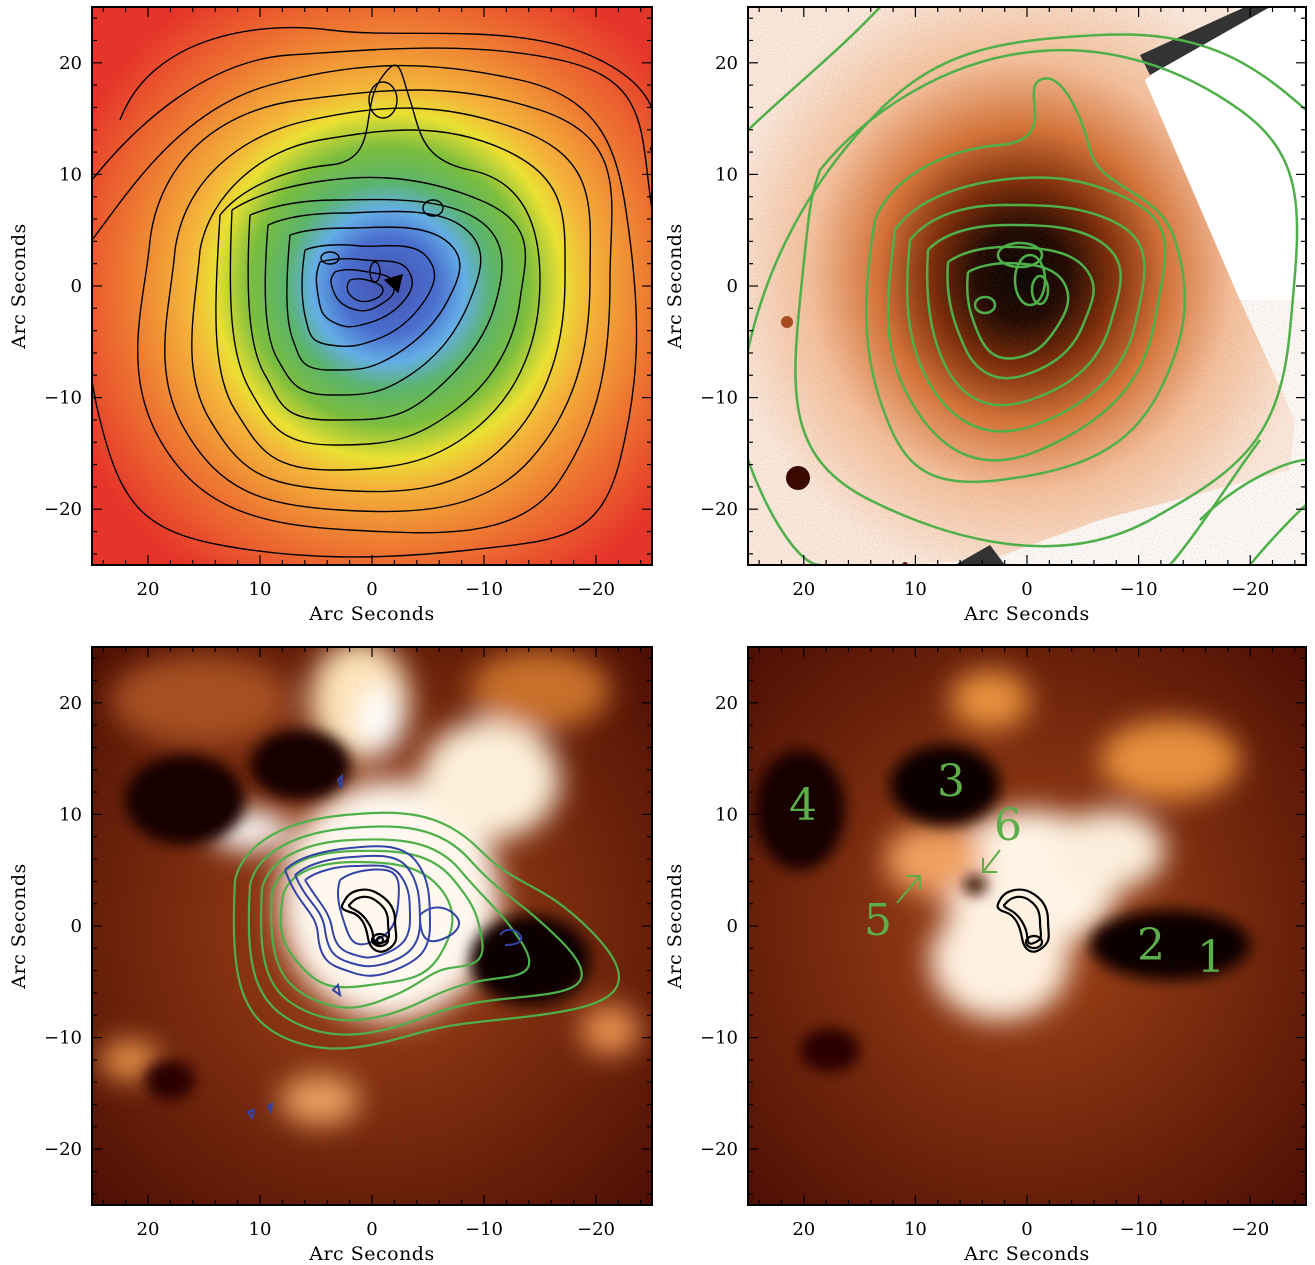 This screenshot has height=1265, width=1315. I want to click on blue-contours, so click(384, 947).